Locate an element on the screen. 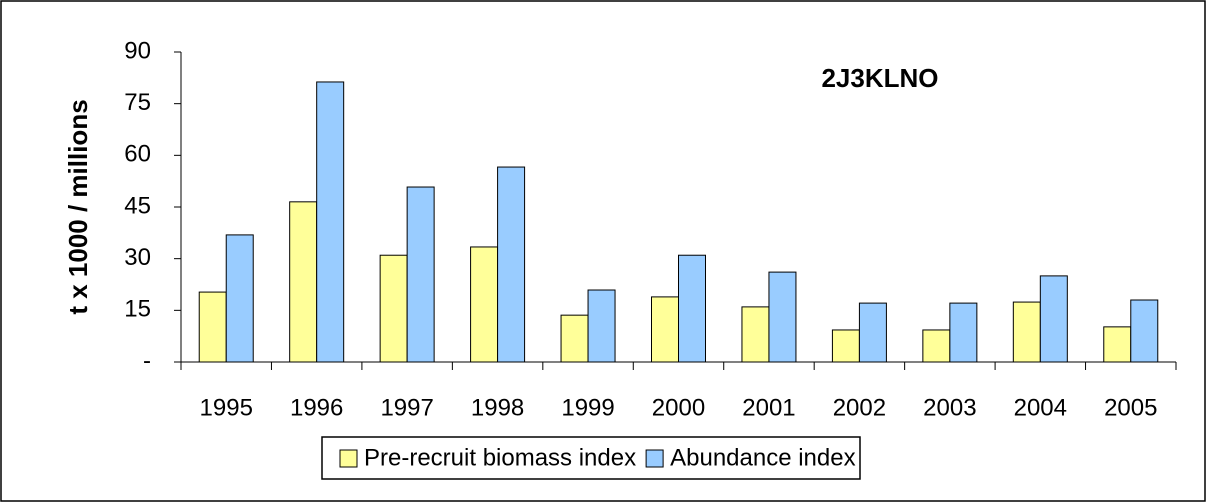  x-tick-label: 1998 is located at coordinates (497, 407).